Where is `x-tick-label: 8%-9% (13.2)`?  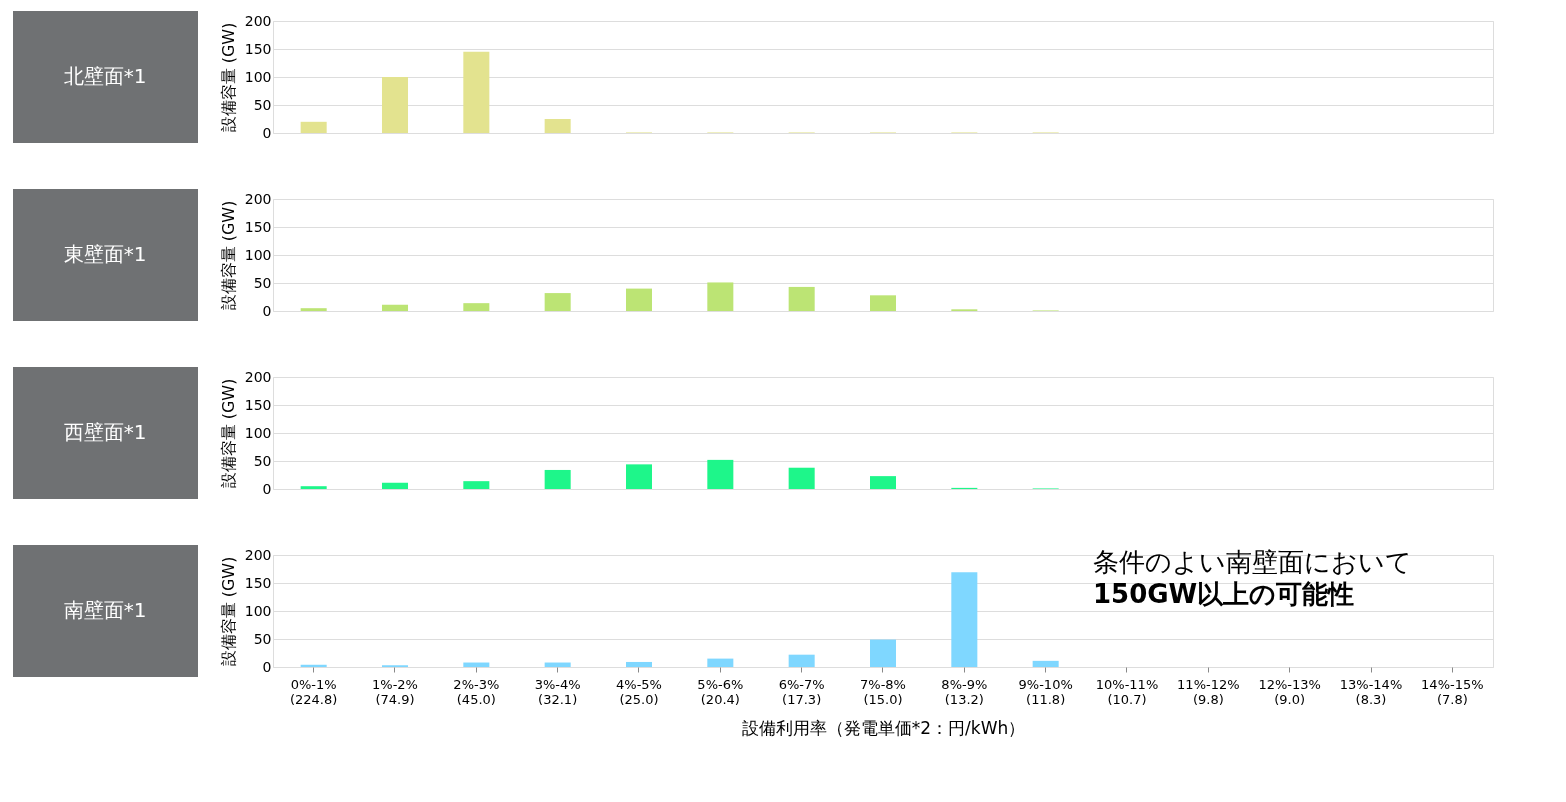
x-tick-label: 8%-9% (13.2) is located at coordinates (964, 691).